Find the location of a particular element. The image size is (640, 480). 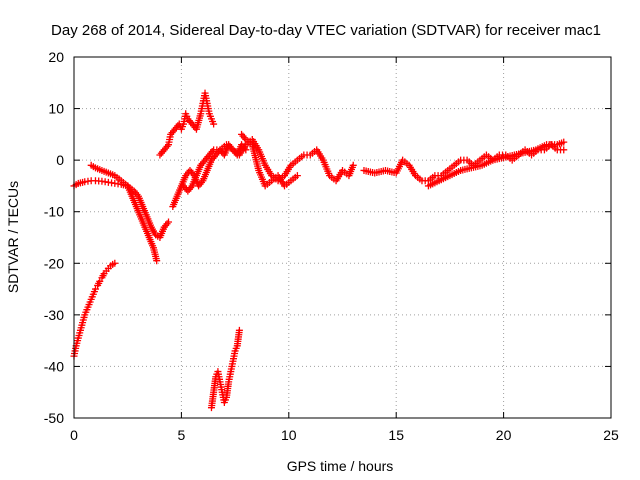

y-axis-label: SDTVAR / TECUs is located at coordinates (13, 237).